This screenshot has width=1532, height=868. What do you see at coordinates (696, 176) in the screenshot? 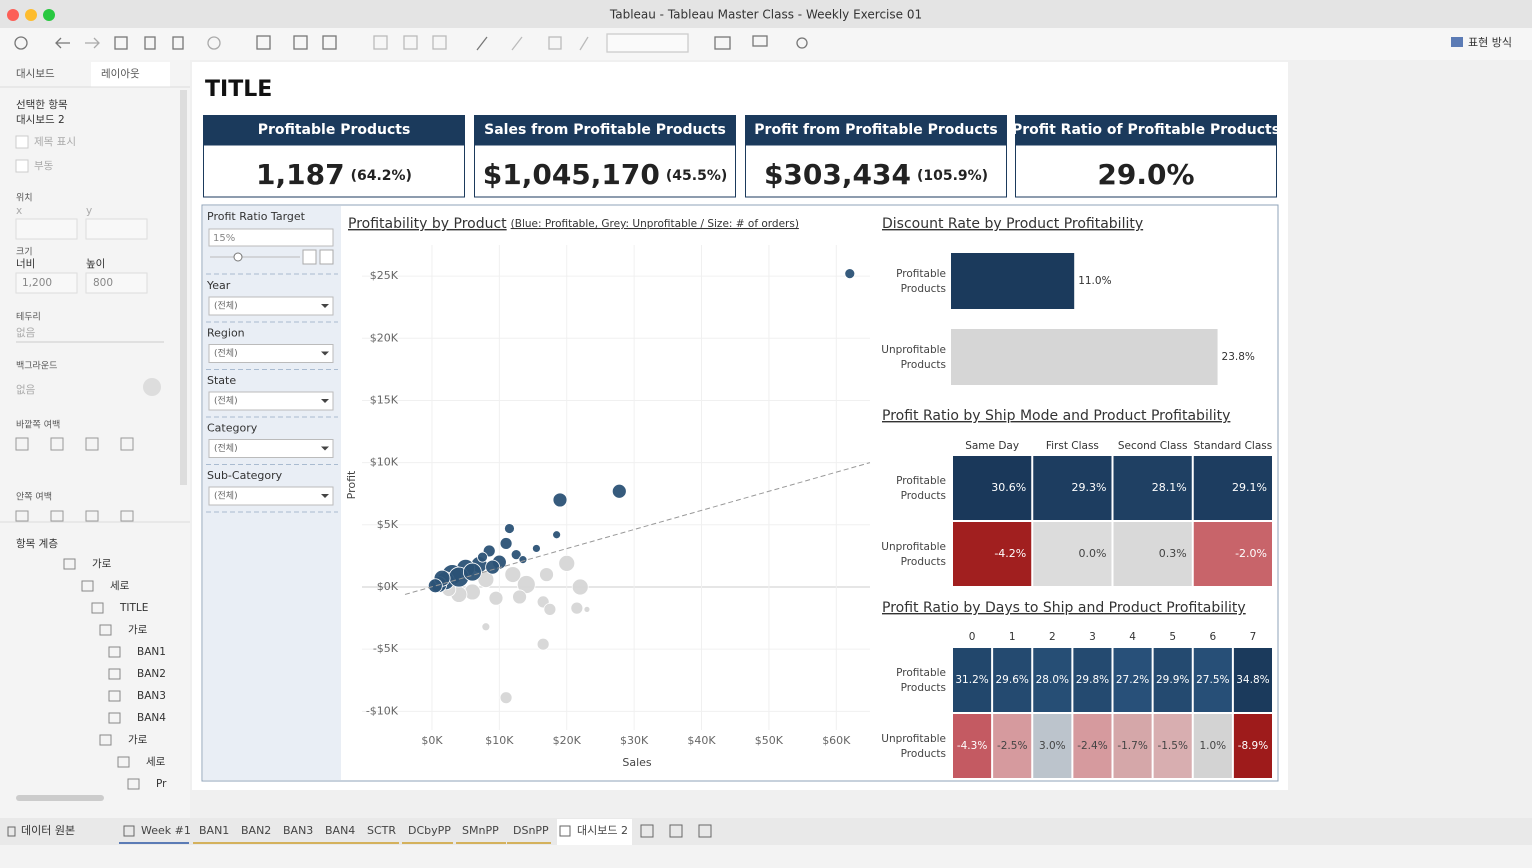
I see `kpi-note: (45.5%)` at bounding box center [696, 176].